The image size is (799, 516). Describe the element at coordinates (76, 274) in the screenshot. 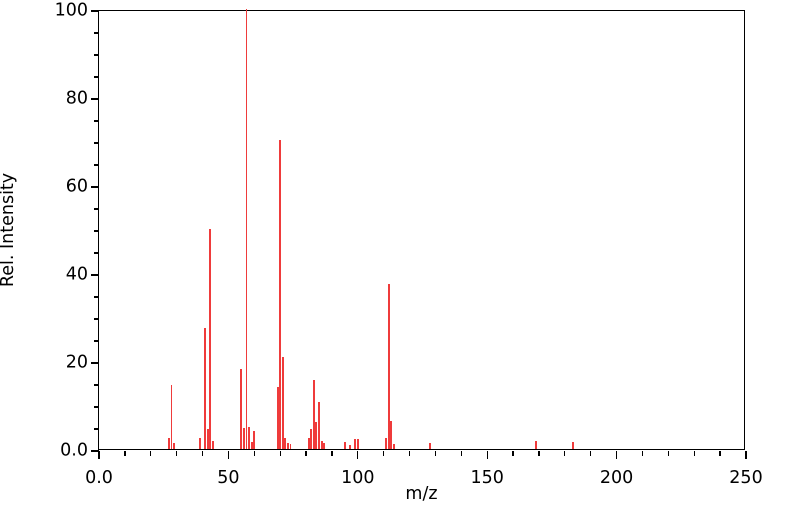

I see `y-tick-label: 40` at that location.